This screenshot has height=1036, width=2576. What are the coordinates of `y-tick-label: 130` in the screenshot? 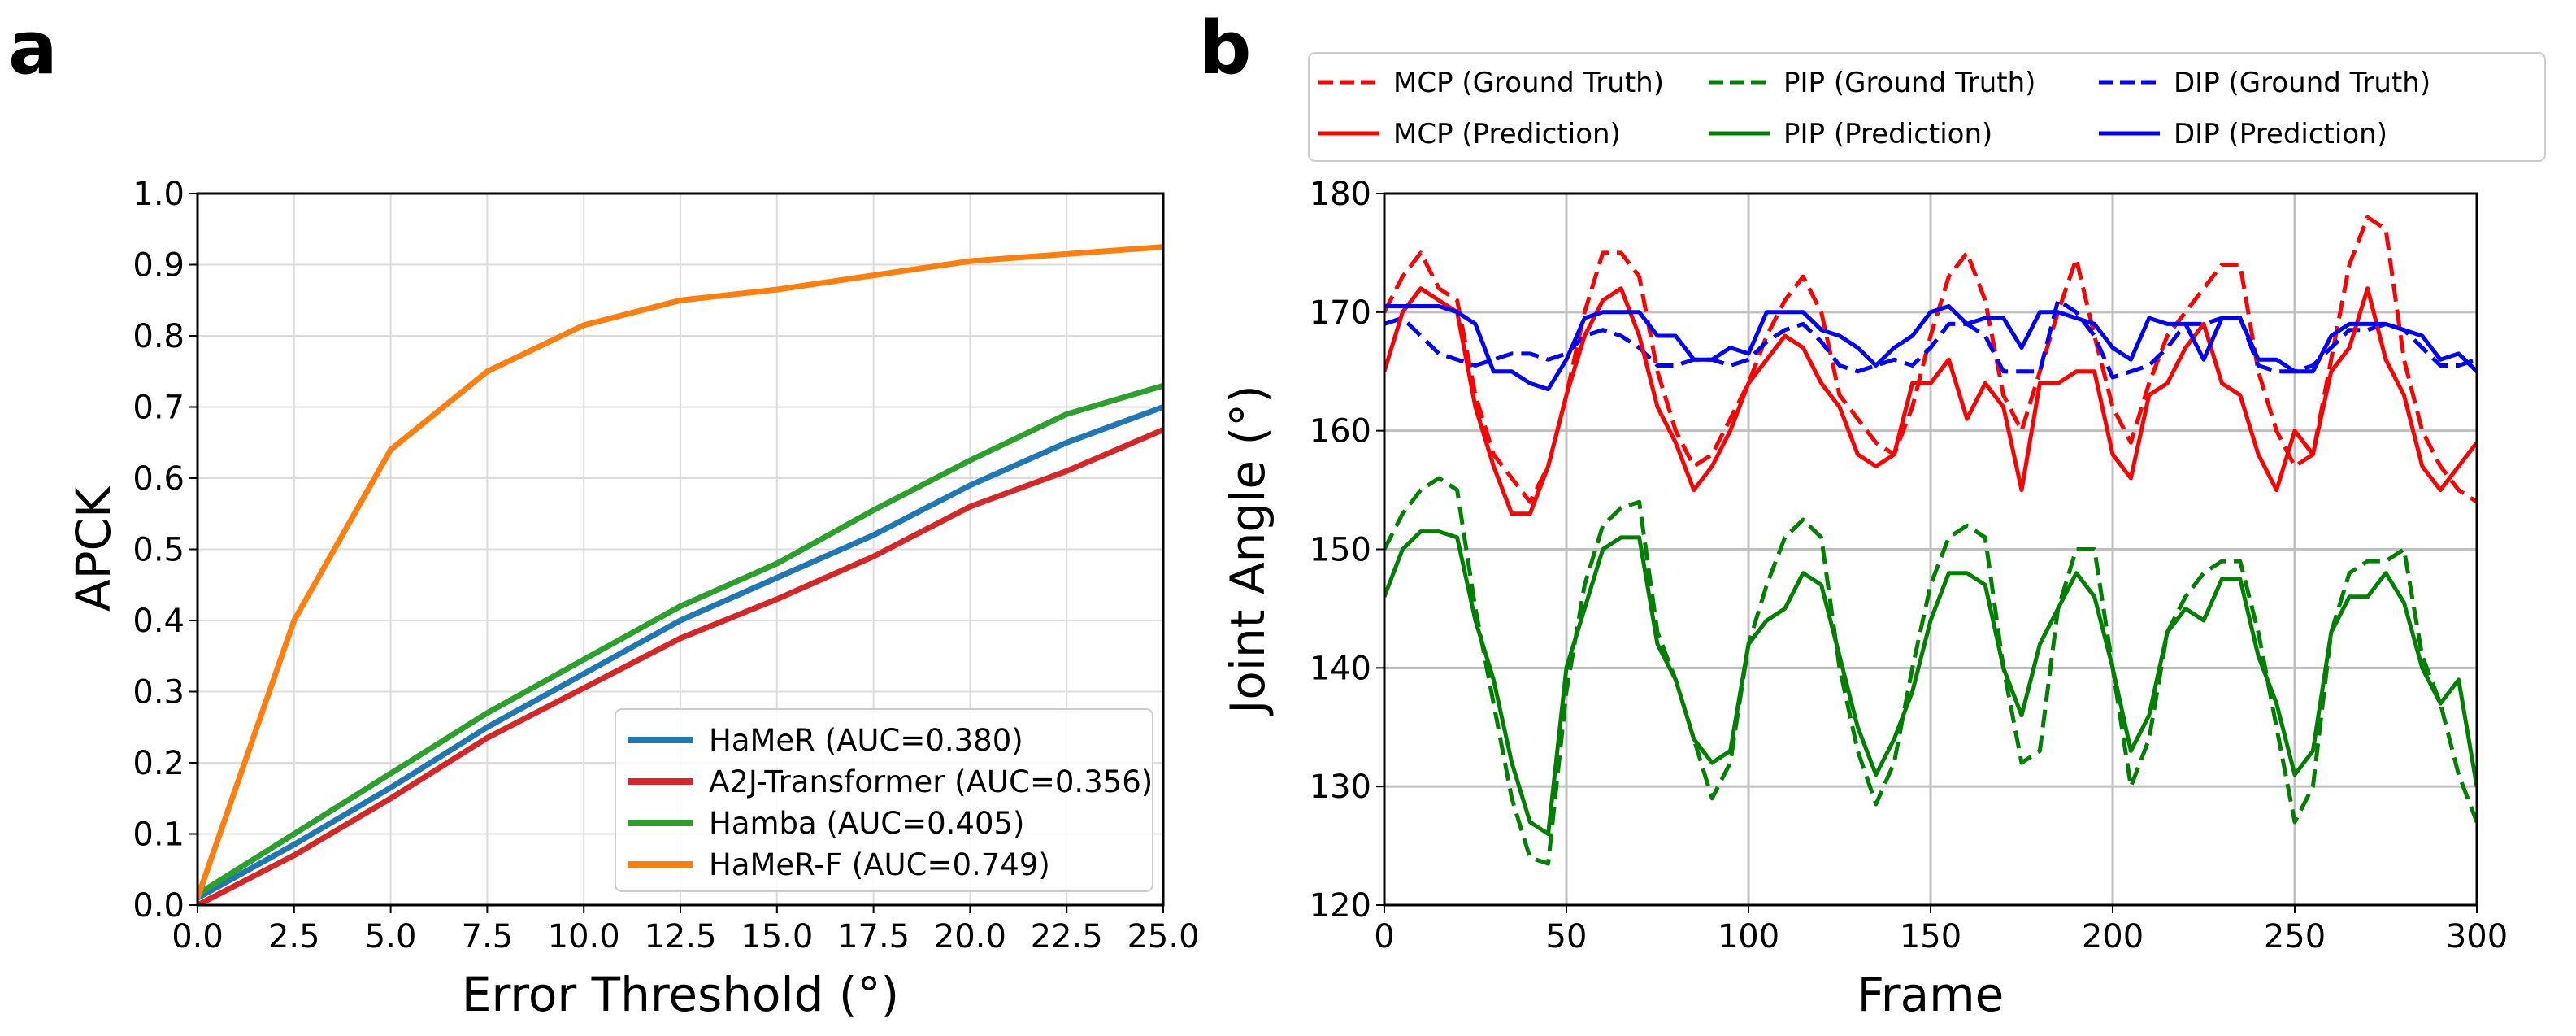 It's located at (1340, 787).